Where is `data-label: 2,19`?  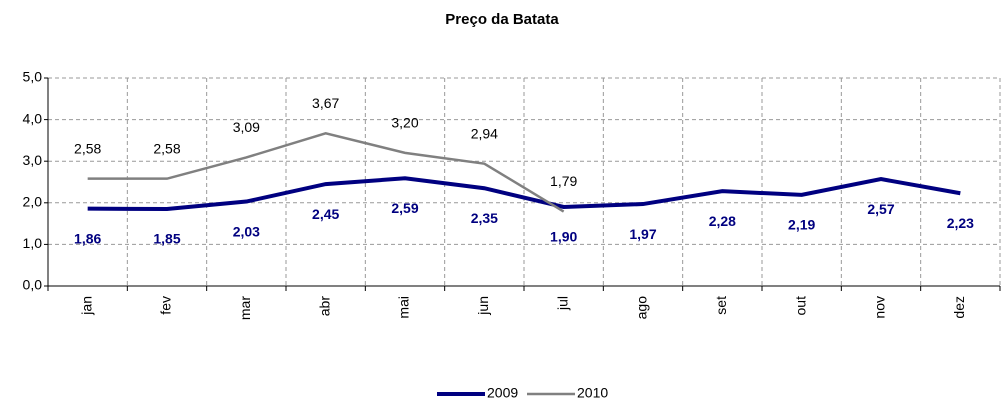
data-label: 2,19 is located at coordinates (801, 225).